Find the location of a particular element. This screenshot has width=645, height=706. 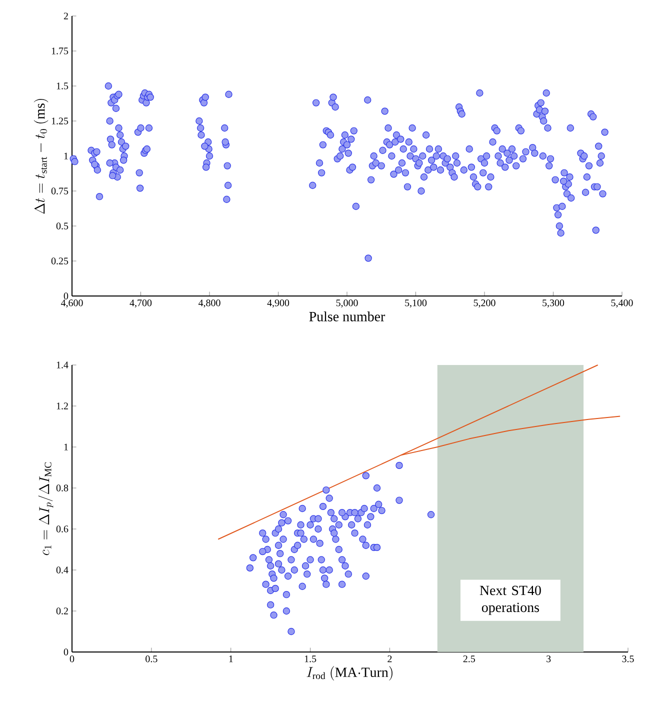

x-tick-label: 4,700 is located at coordinates (141, 304).